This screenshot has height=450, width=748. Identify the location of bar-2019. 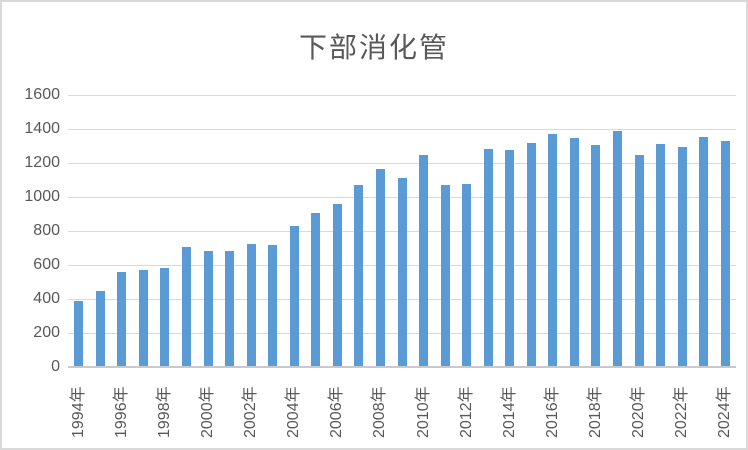
(617, 248).